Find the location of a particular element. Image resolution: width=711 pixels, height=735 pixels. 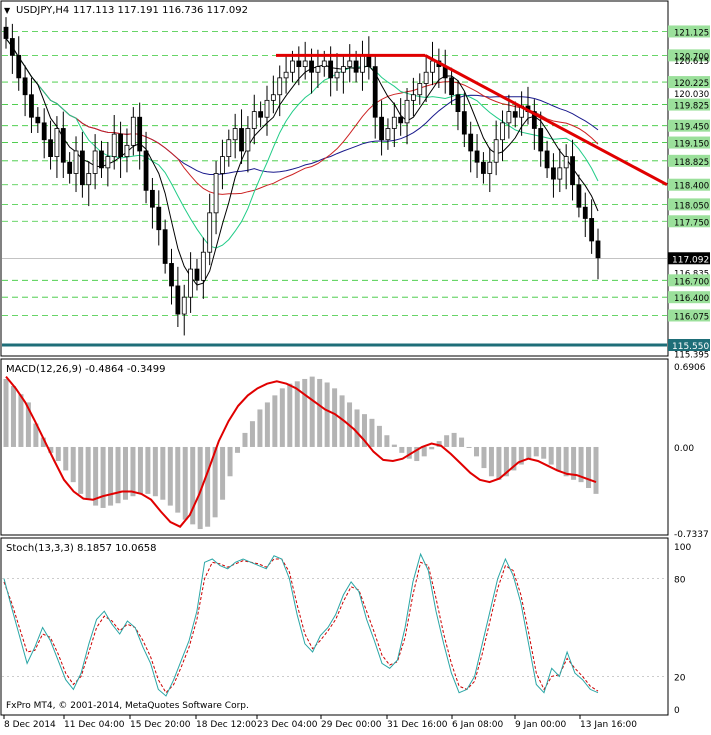

menu-arrow-icon: ▼ is located at coordinates (7, 10).